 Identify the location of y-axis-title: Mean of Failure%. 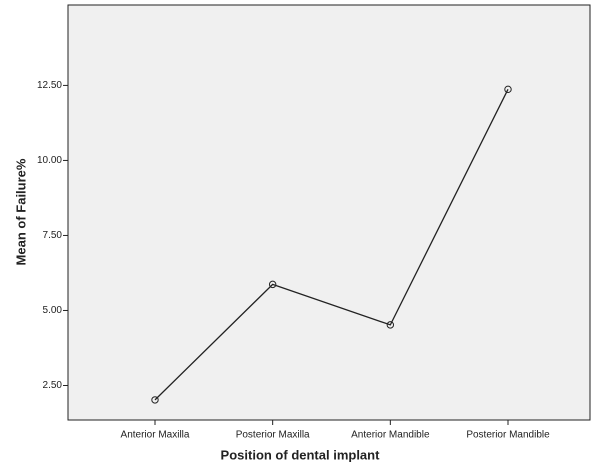
(20, 211).